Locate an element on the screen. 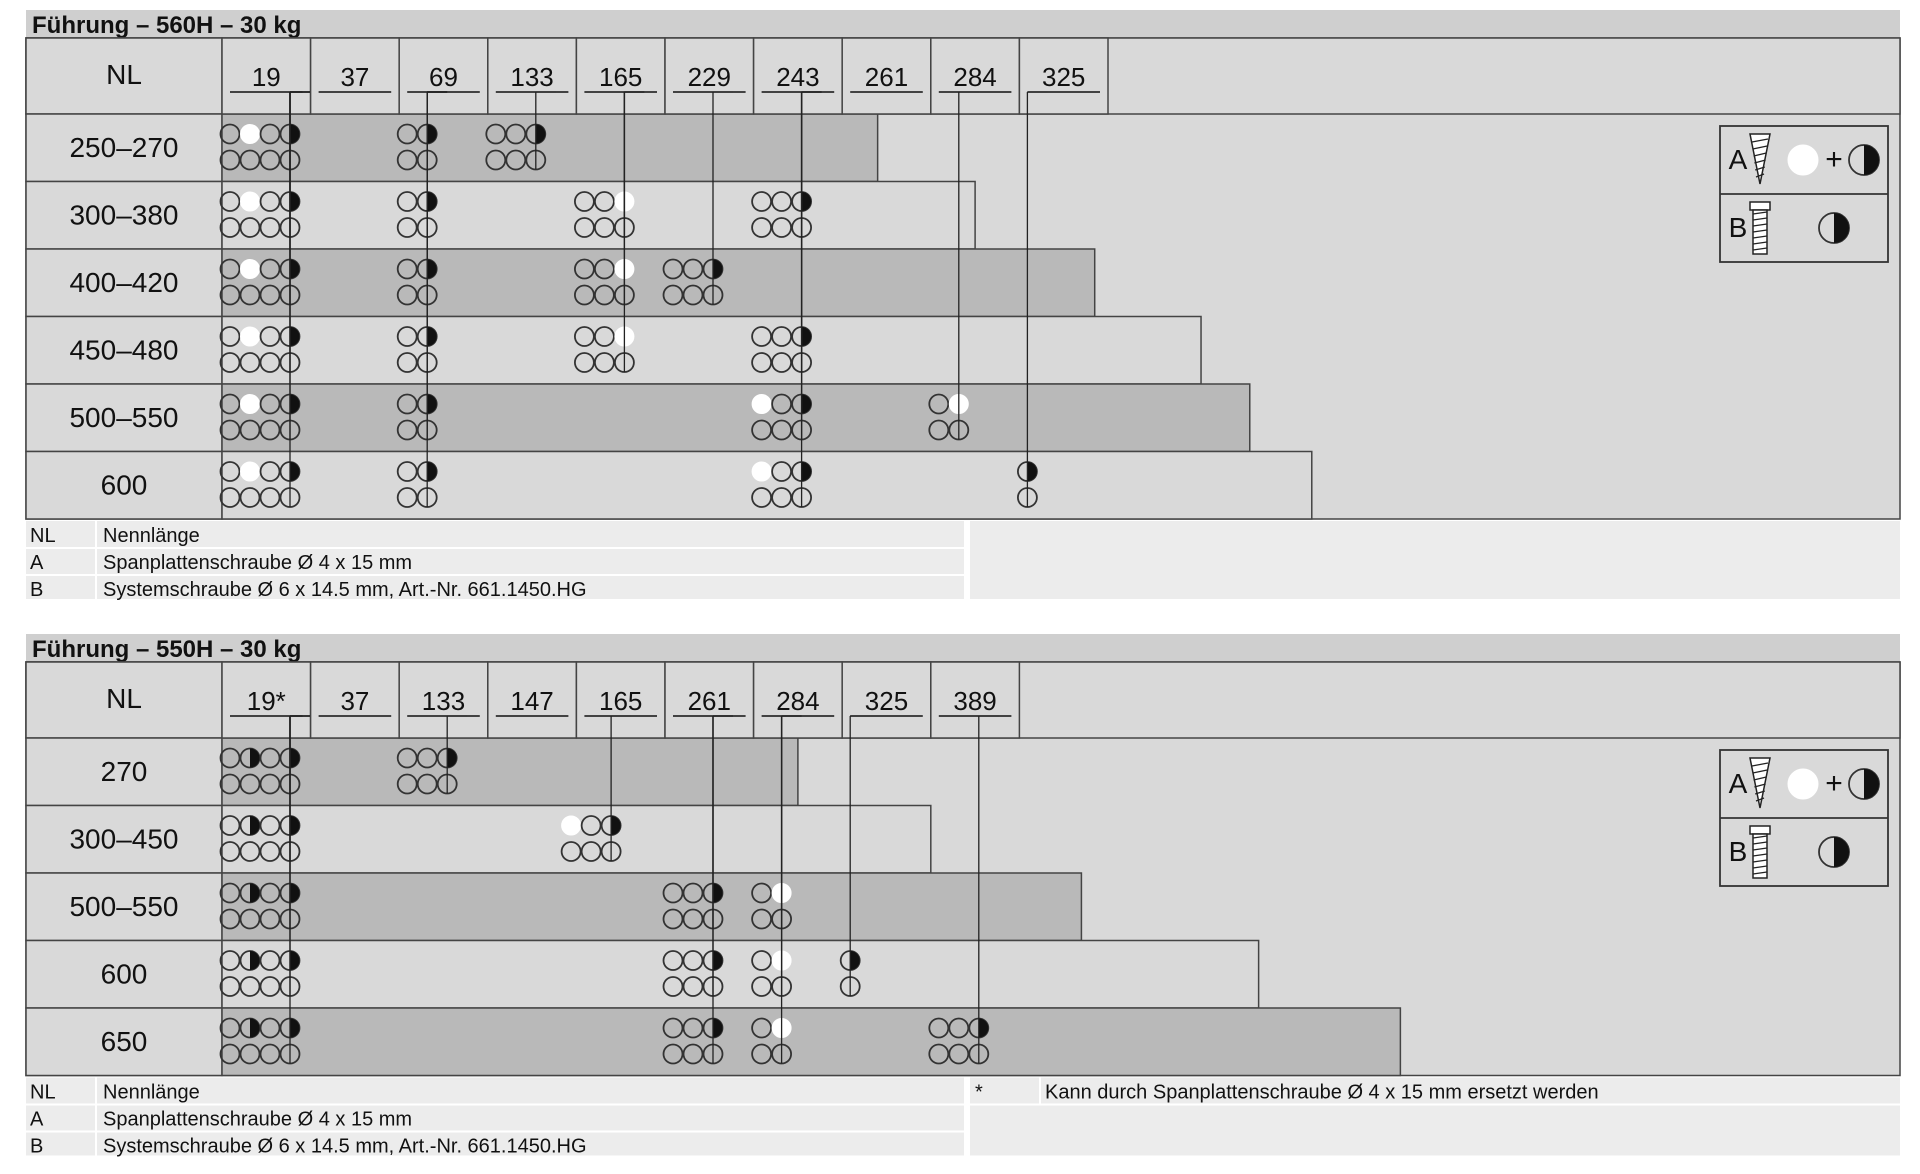 The image size is (1920, 1174). screw-head is located at coordinates (1760, 206).